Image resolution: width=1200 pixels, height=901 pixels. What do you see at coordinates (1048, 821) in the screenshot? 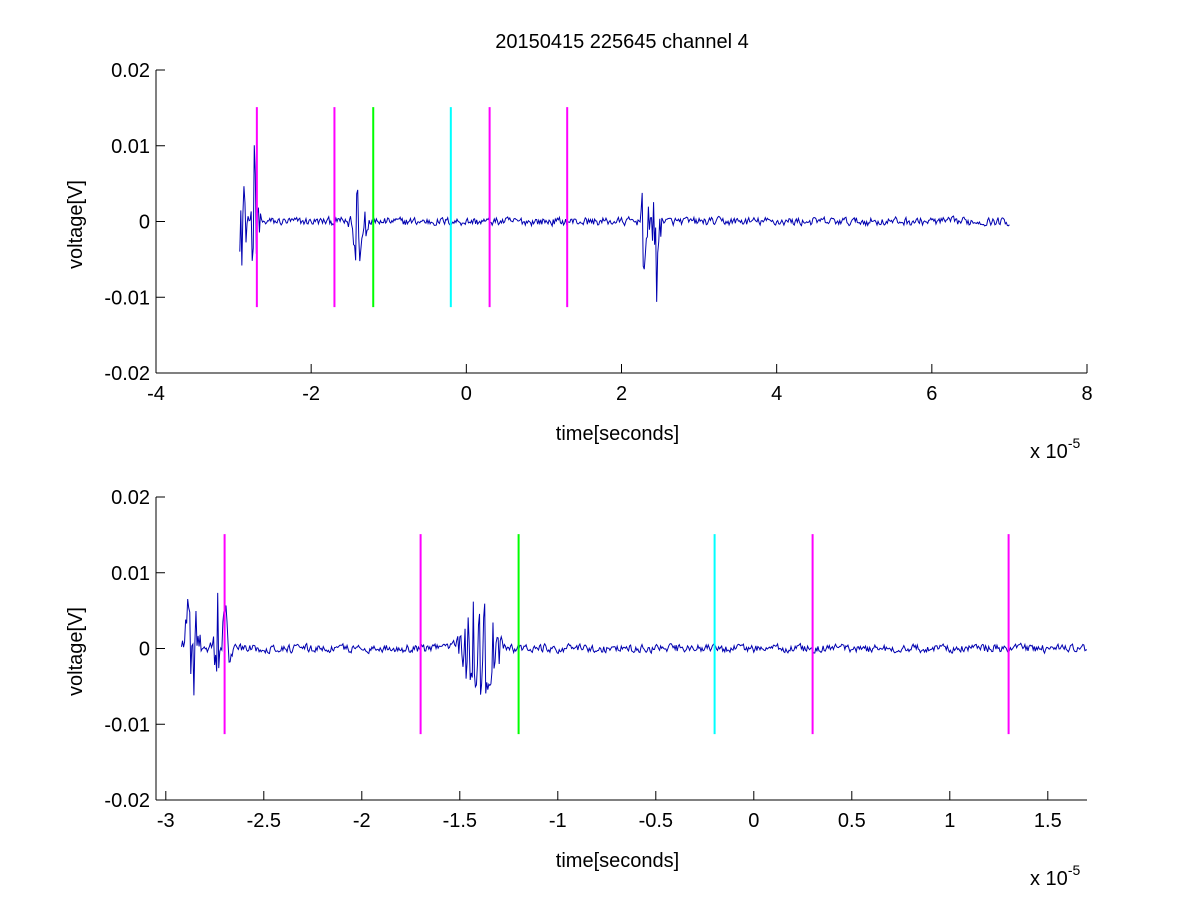
I see `x-tick-label: 1.5` at bounding box center [1048, 821].